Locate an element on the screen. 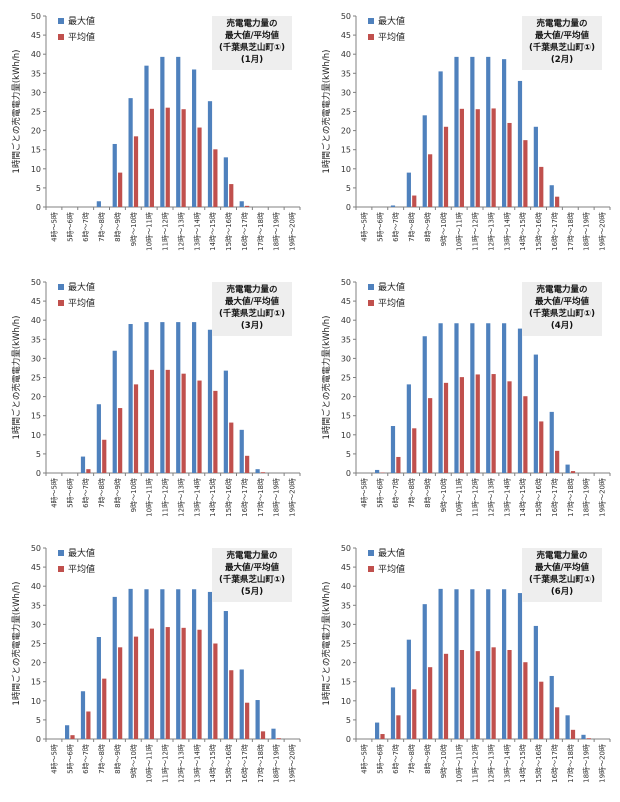  legend-swatch is located at coordinates (61, 303).